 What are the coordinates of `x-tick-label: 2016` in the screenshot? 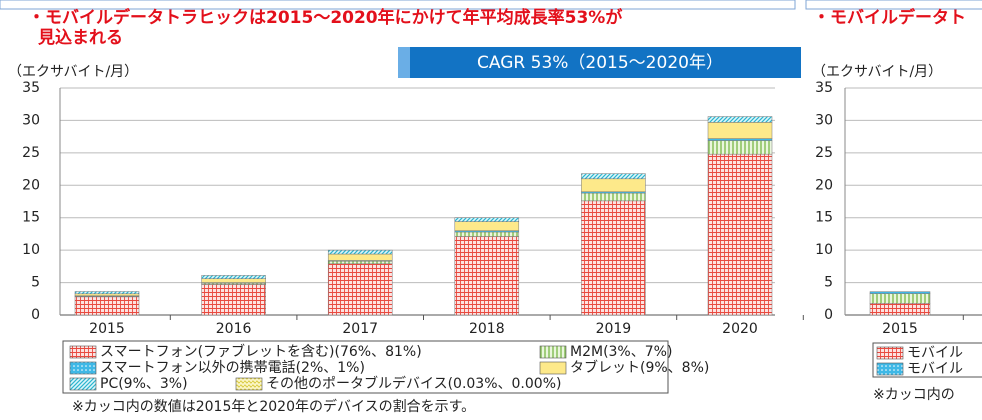 It's located at (234, 329).